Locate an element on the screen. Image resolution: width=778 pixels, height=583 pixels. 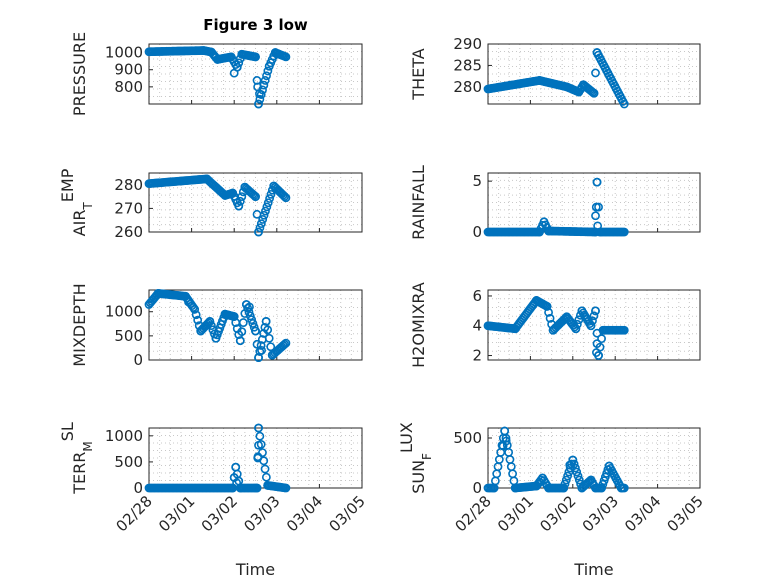
y-axis-label: TERRMSL is located at coordinates (77, 458).